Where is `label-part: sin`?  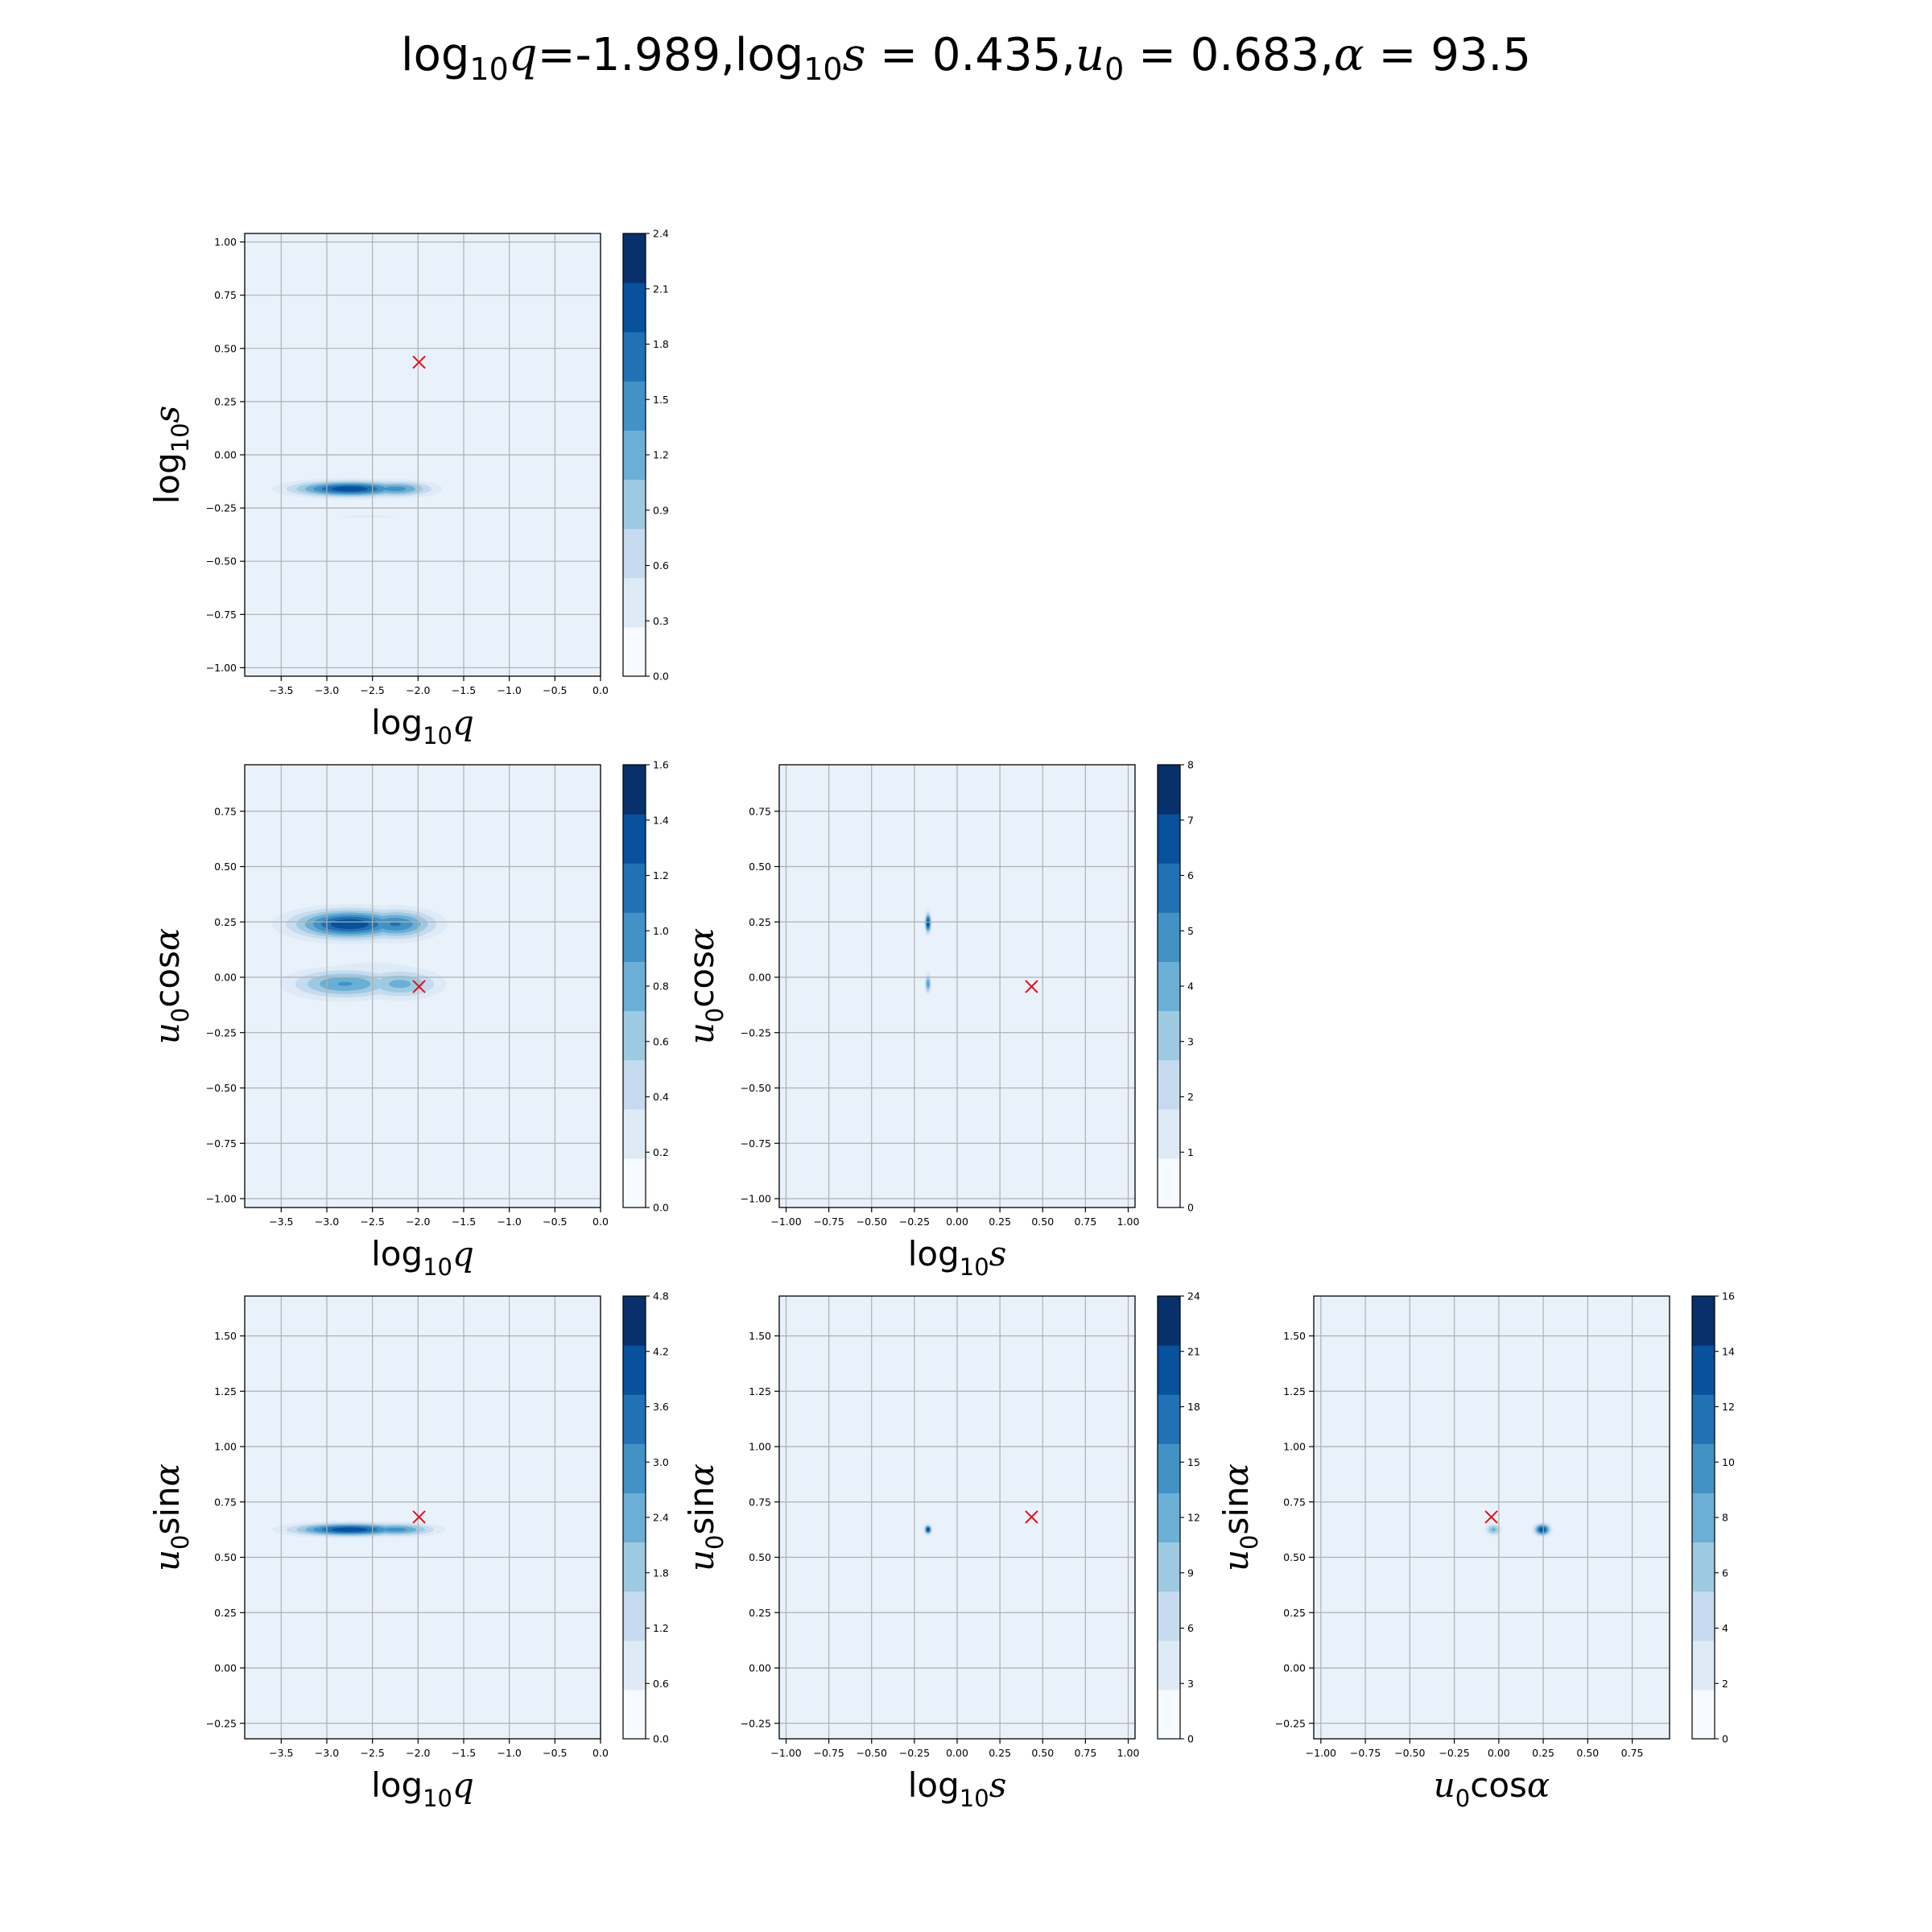 label-part: sin is located at coordinates (701, 1510).